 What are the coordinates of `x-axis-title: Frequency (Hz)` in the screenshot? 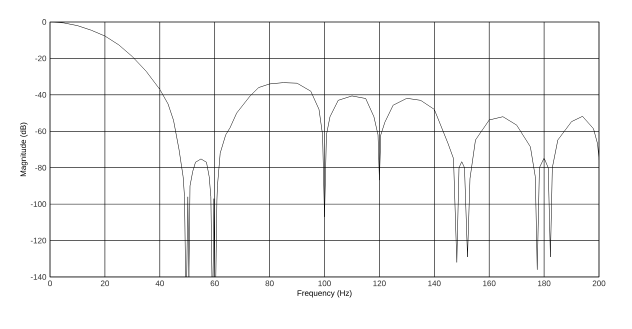 It's located at (325, 294).